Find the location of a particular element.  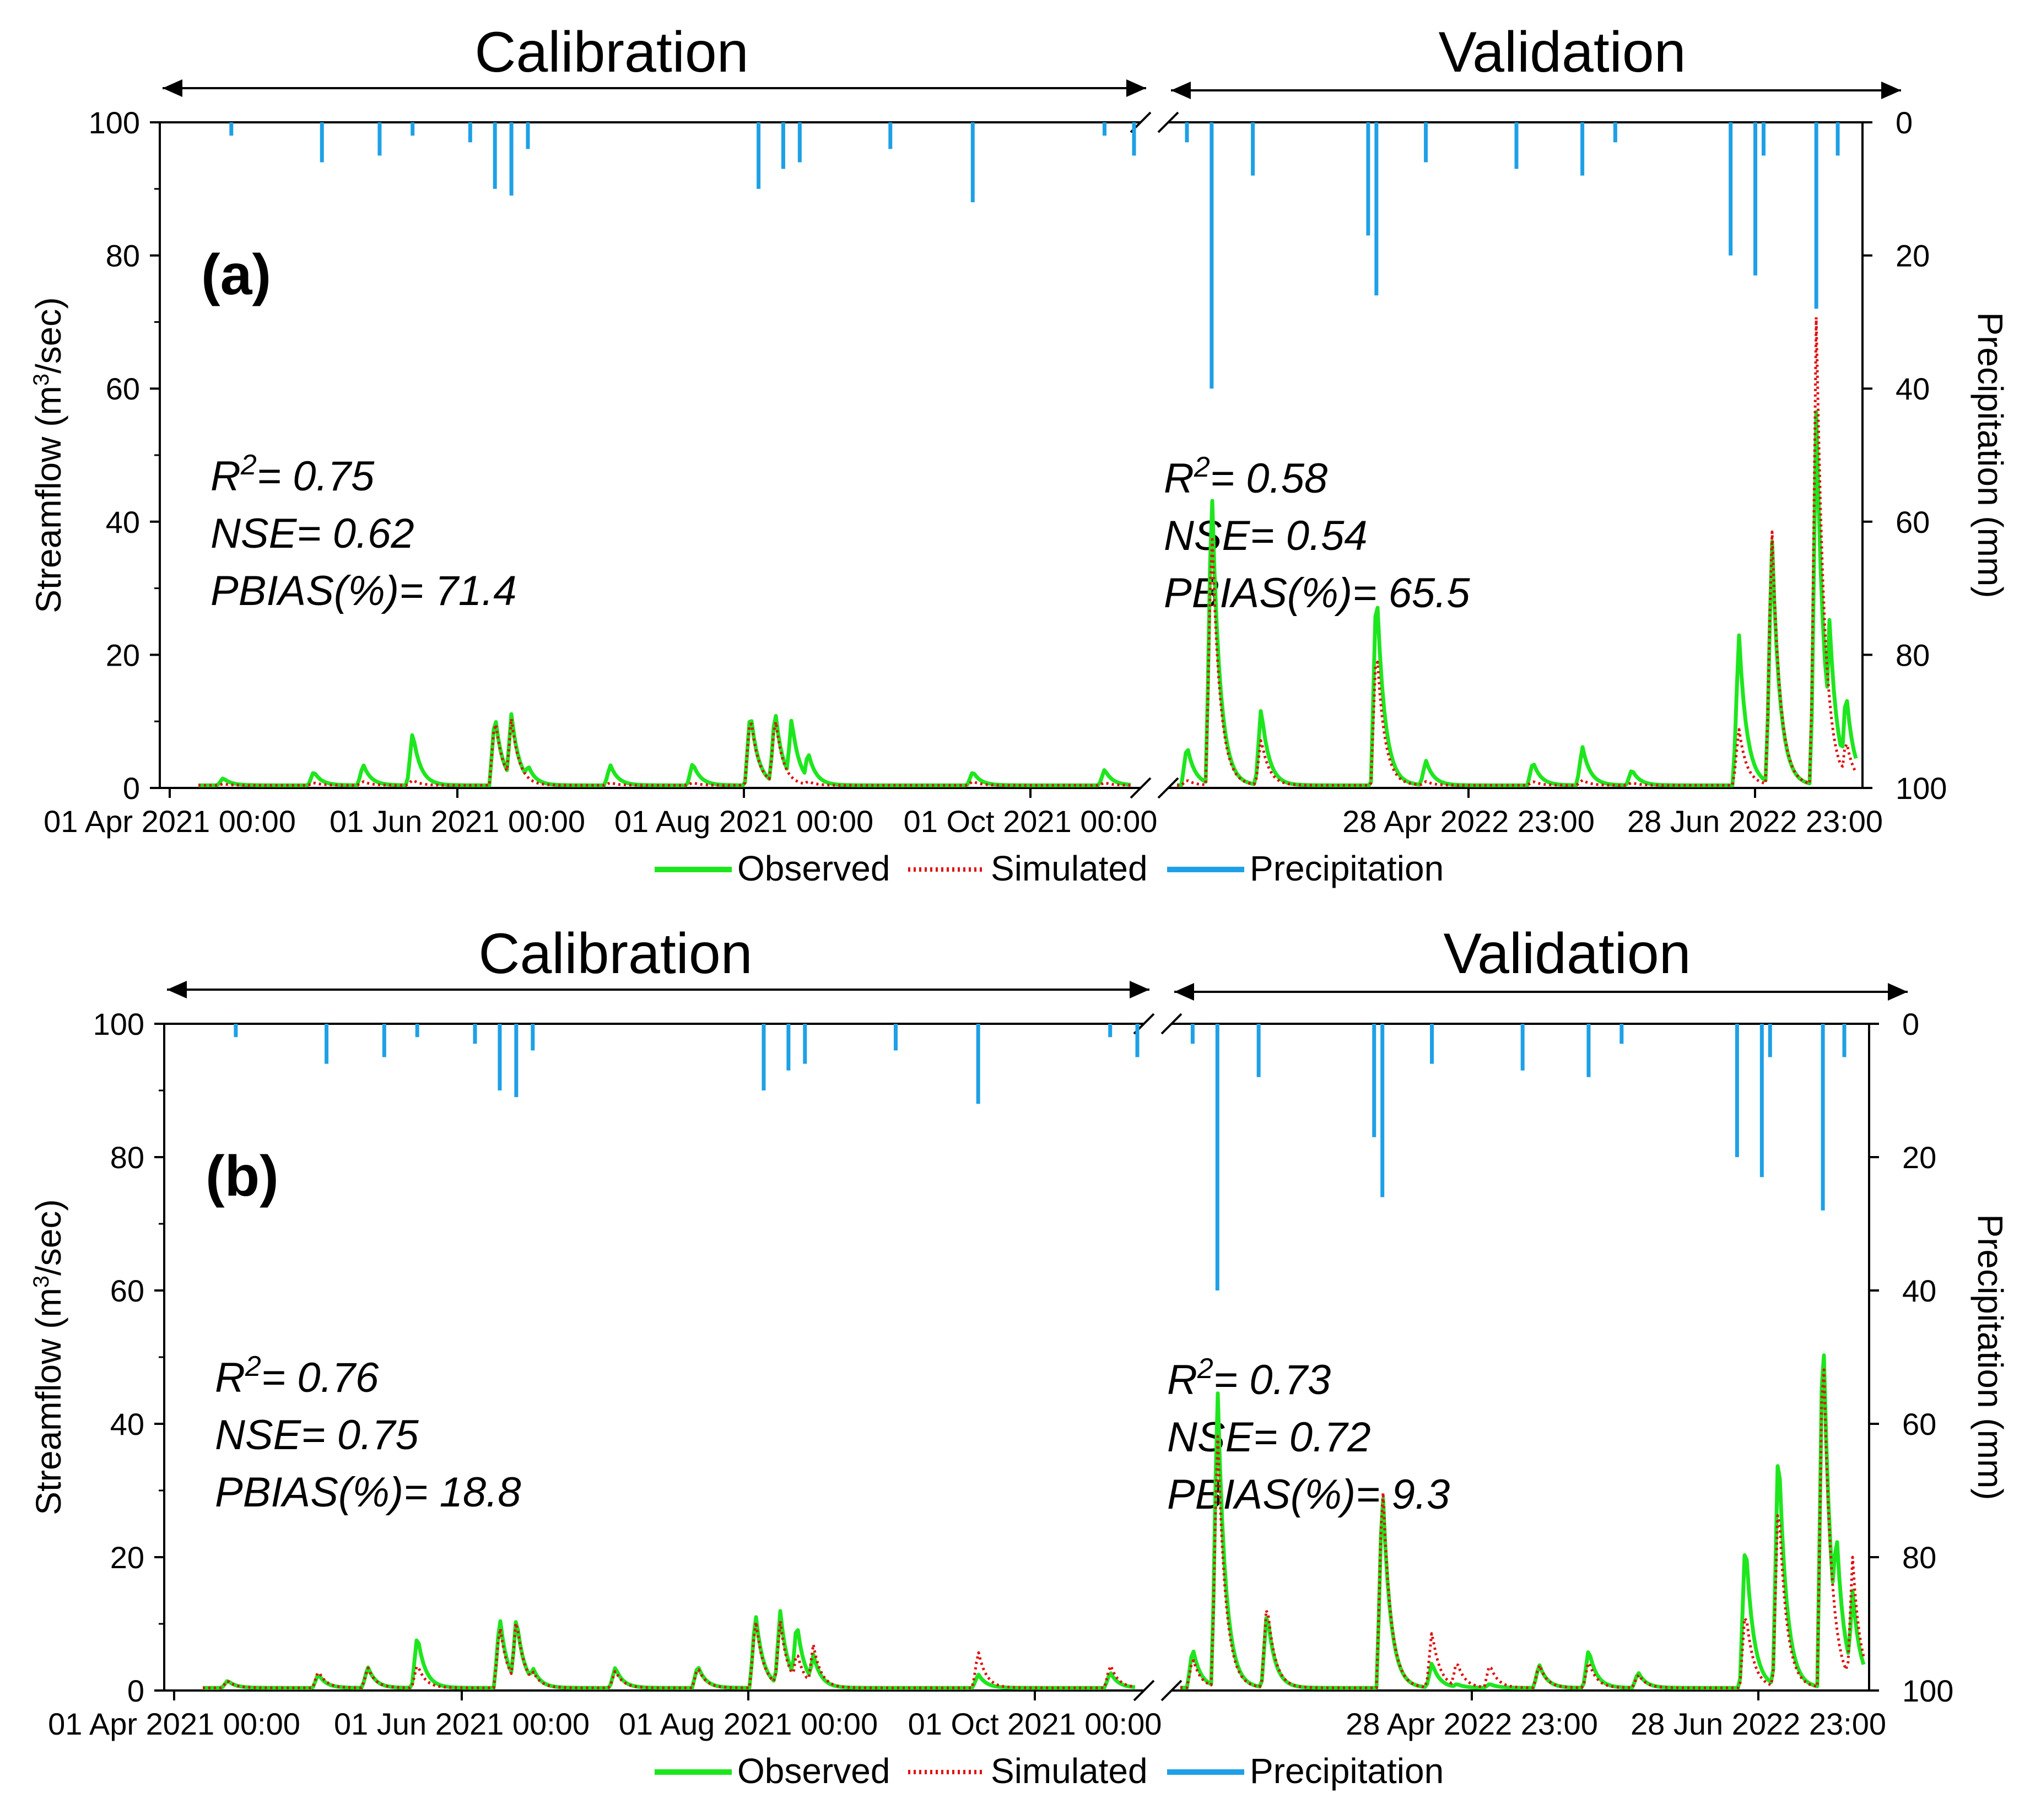

nse-stat: NSE= 0.62 is located at coordinates (312, 533).